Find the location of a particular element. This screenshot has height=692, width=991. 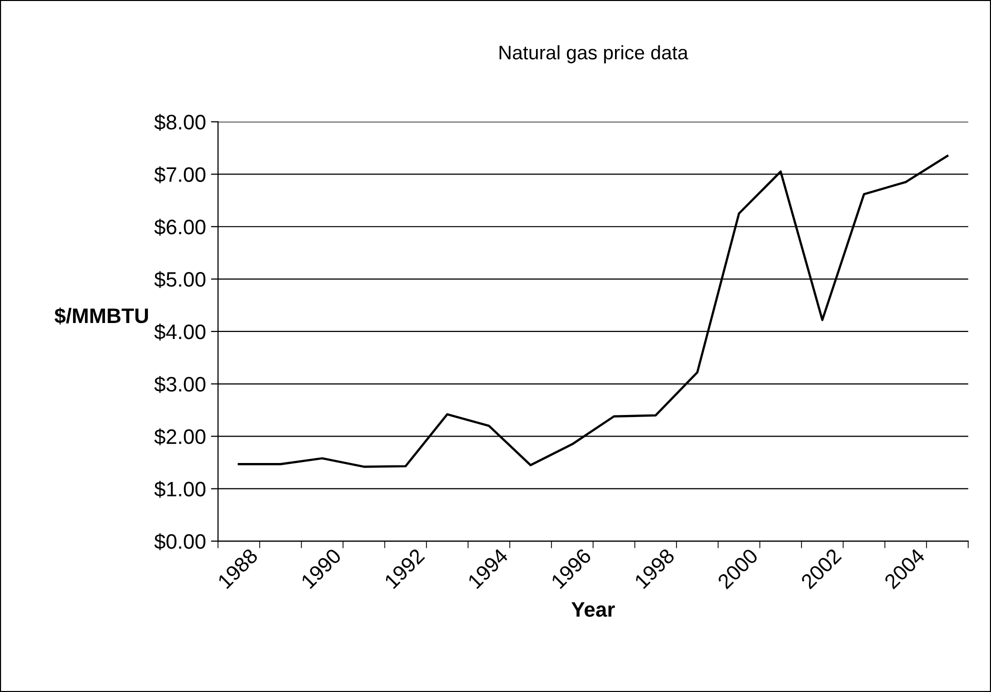

y-tick-label: $0.00 is located at coordinates (180, 541).